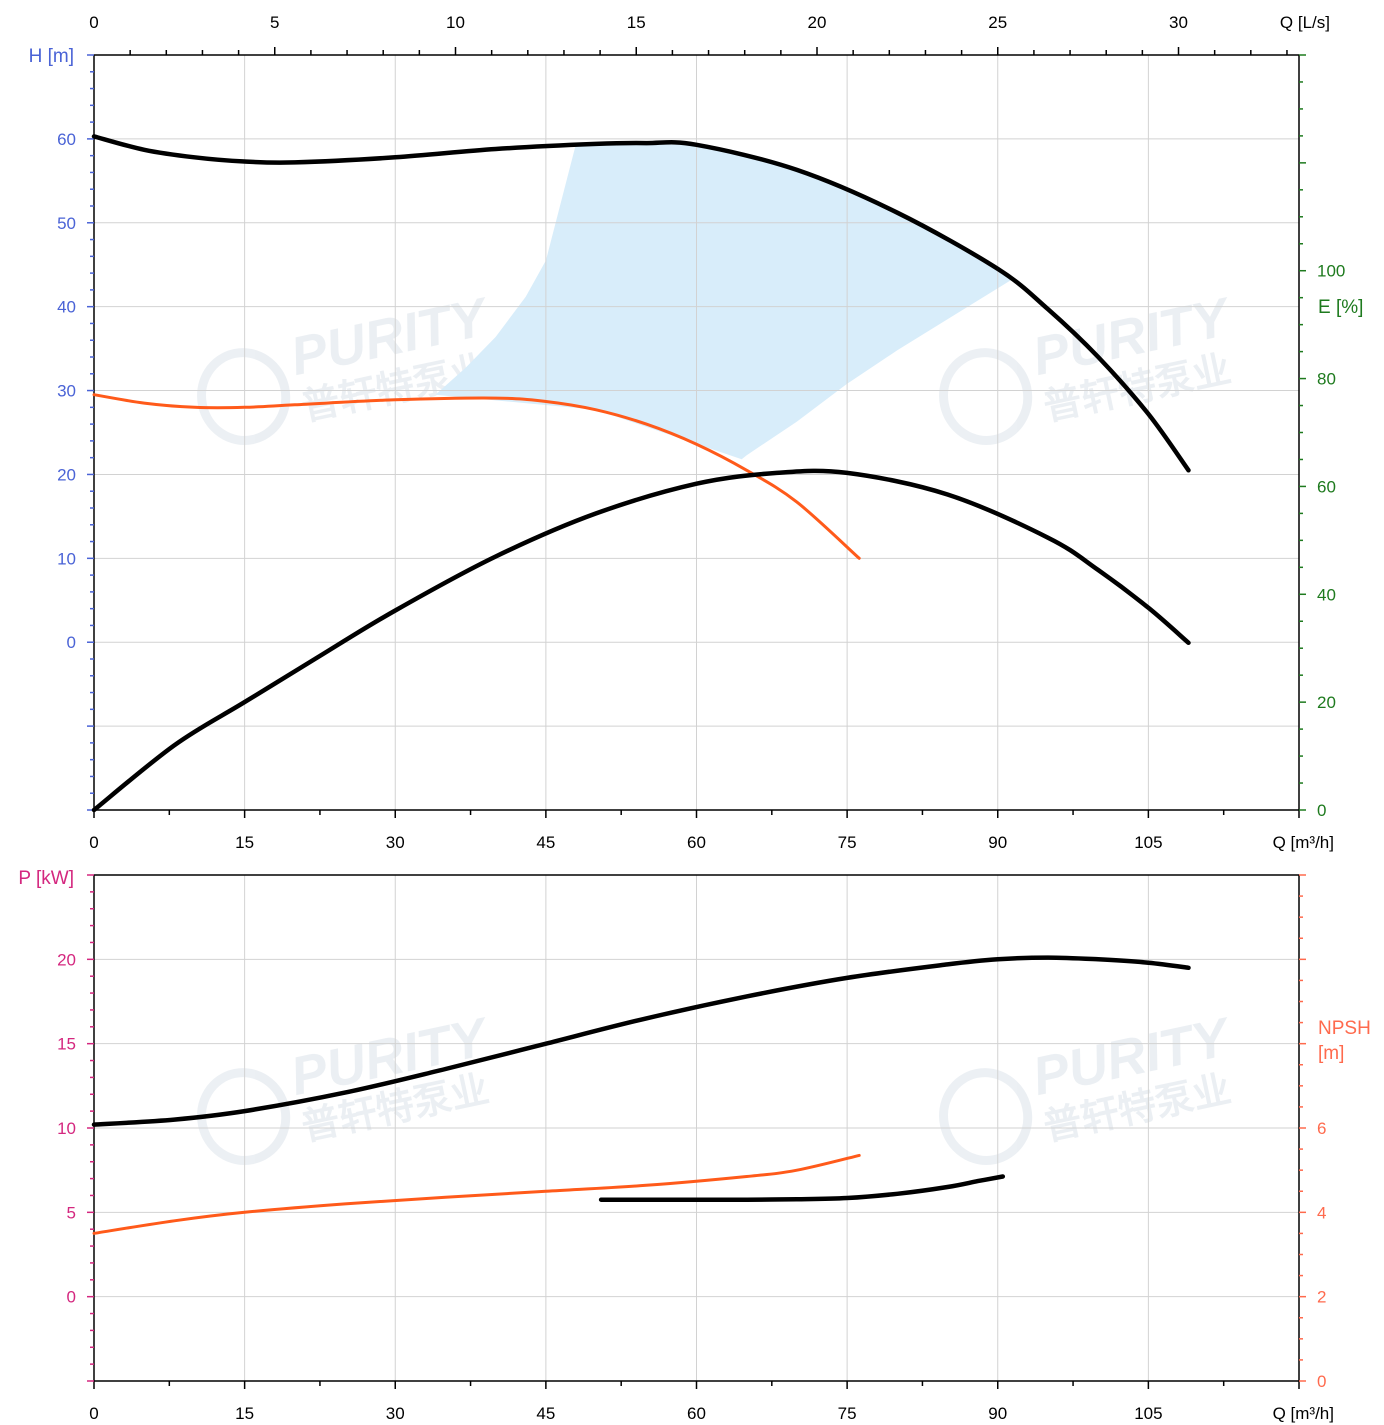 This screenshot has width=1384, height=1425. Describe the element at coordinates (997, 22) in the screenshot. I see `chart1-top-tick-label: 25` at that location.